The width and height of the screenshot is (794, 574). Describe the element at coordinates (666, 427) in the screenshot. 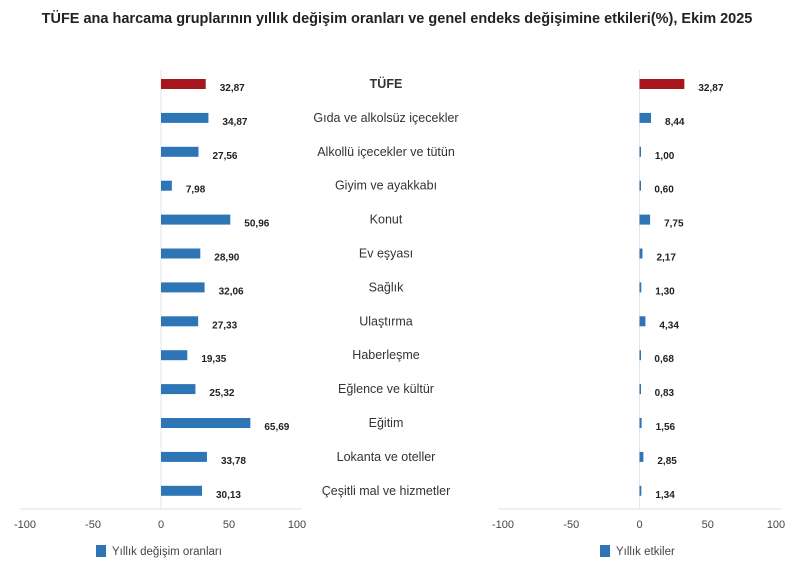

I see `data-label: 1,56` at that location.